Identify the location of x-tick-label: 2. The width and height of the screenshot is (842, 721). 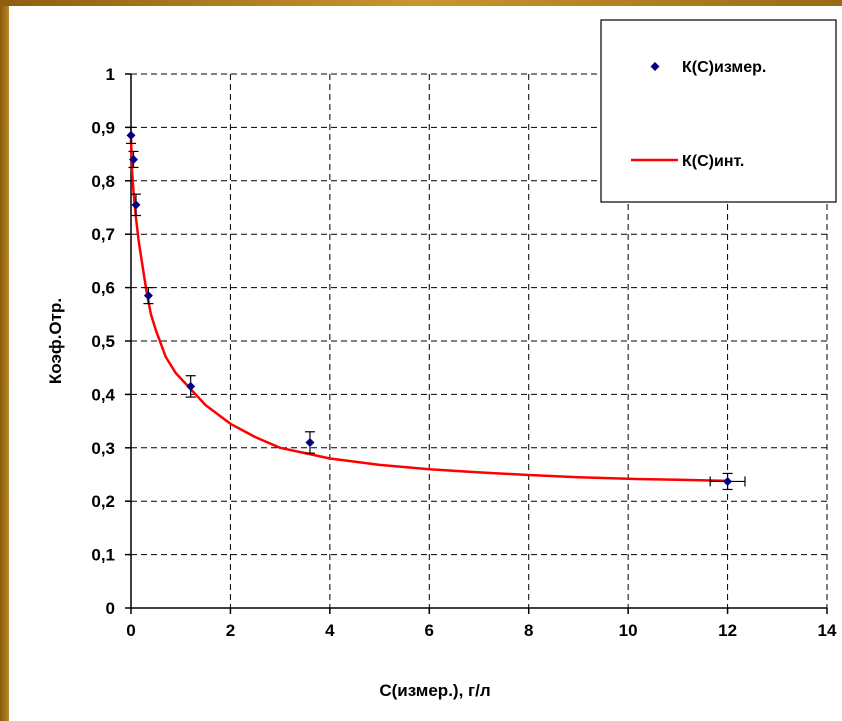
(230, 630).